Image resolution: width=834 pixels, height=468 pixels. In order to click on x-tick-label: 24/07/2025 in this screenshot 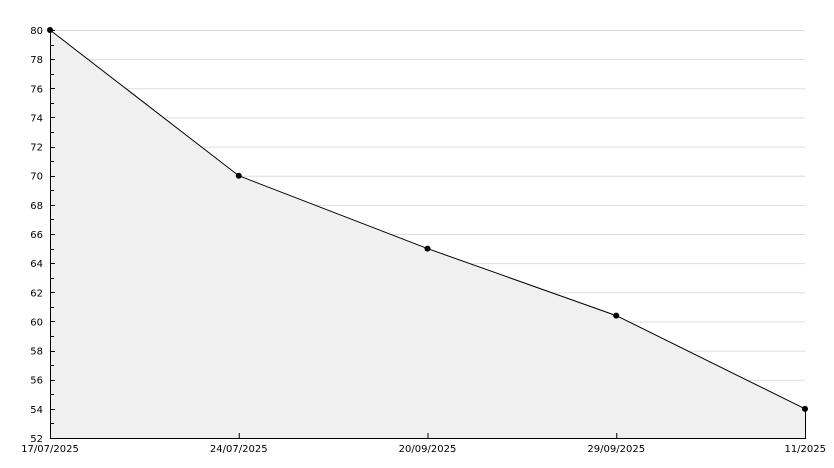, I will do `click(239, 449)`.